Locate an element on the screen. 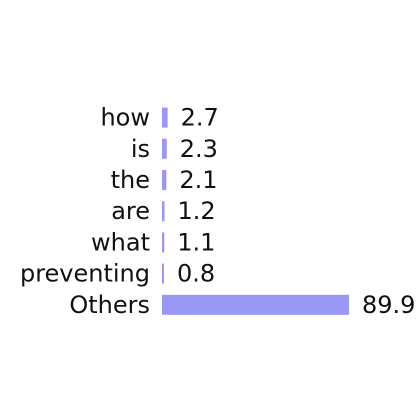  bar-how is located at coordinates (165, 117).